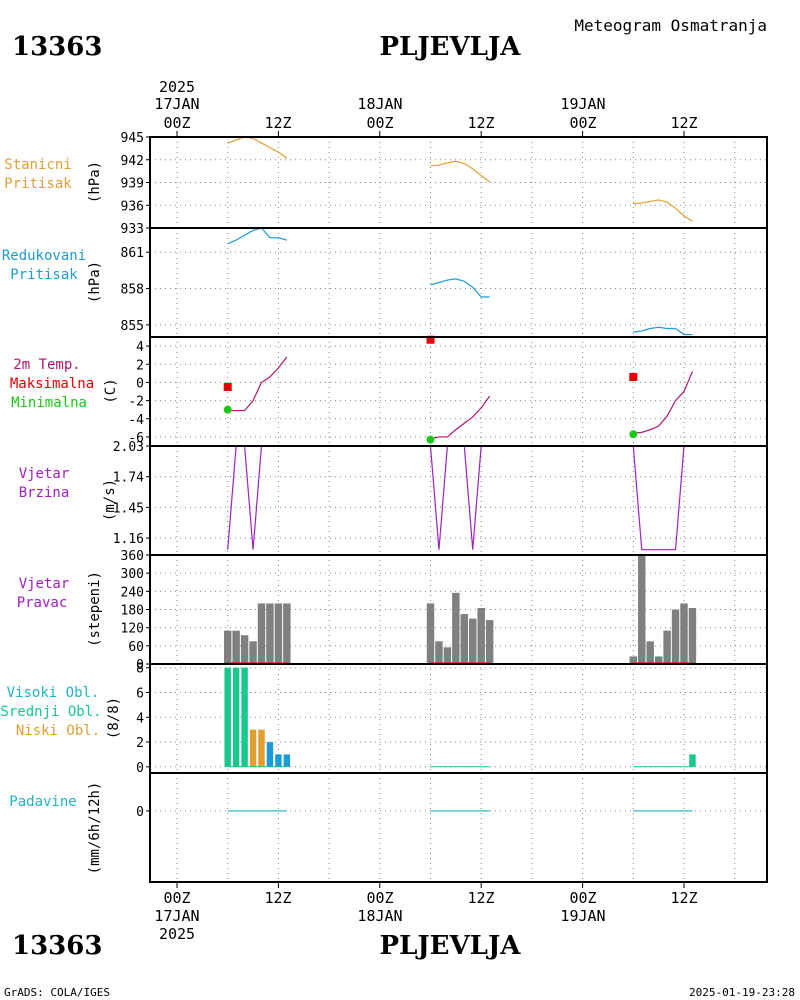 The width and height of the screenshot is (800, 1000). Describe the element at coordinates (132, 629) in the screenshot. I see `wind_dir-ytick-label: 120` at that location.